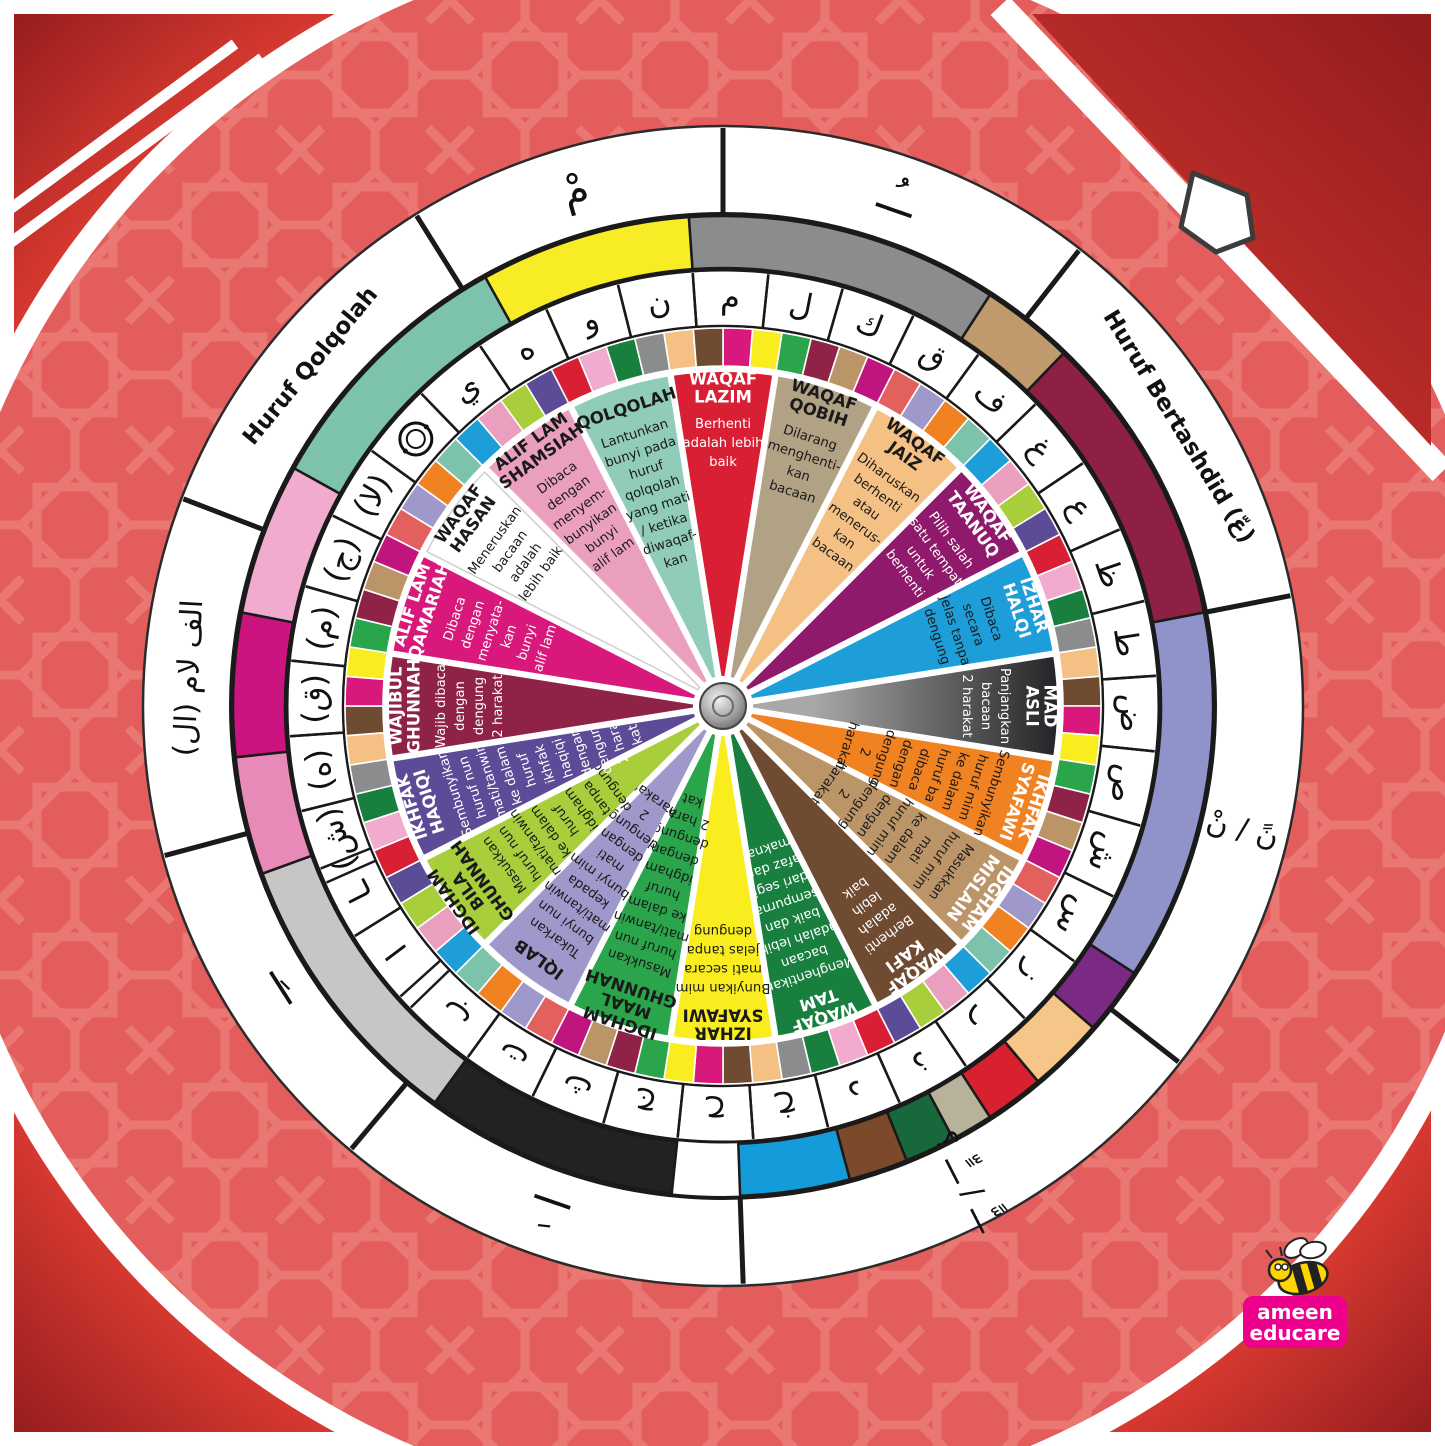 The width and height of the screenshot is (1445, 1446). What do you see at coordinates (724, 949) in the screenshot?
I see `svg-text: jelas tanpa` at bounding box center [724, 949].